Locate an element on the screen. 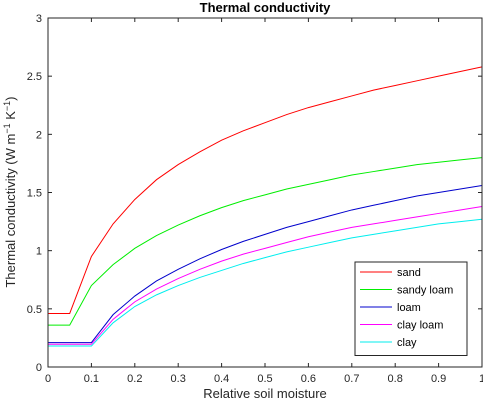 The image size is (483, 401). x-tick-label: 0.9 is located at coordinates (438, 379).